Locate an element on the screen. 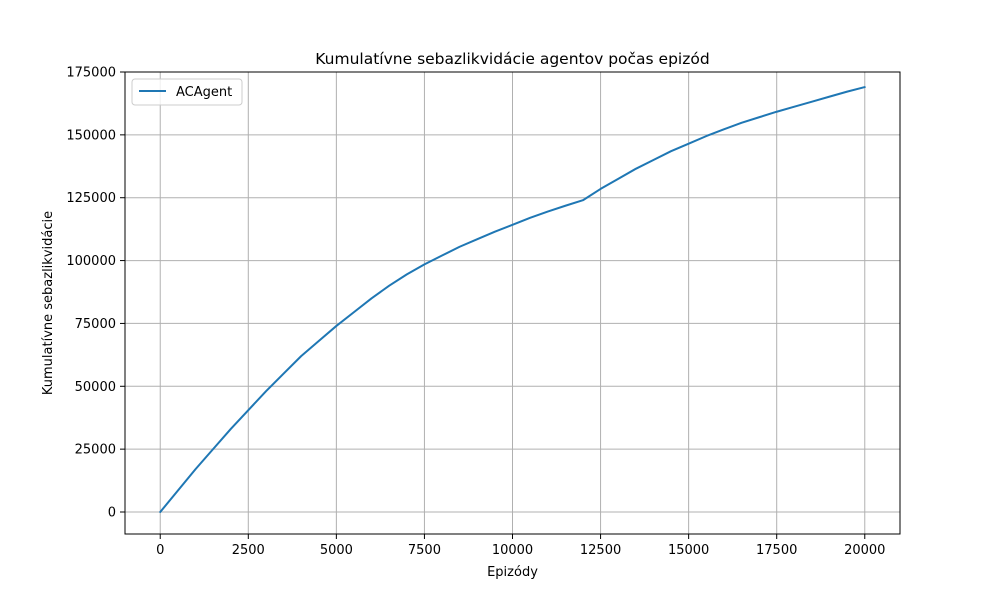 Image resolution: width=1000 pixels, height=600 pixels. y-tick-label: 125000 is located at coordinates (91, 198).